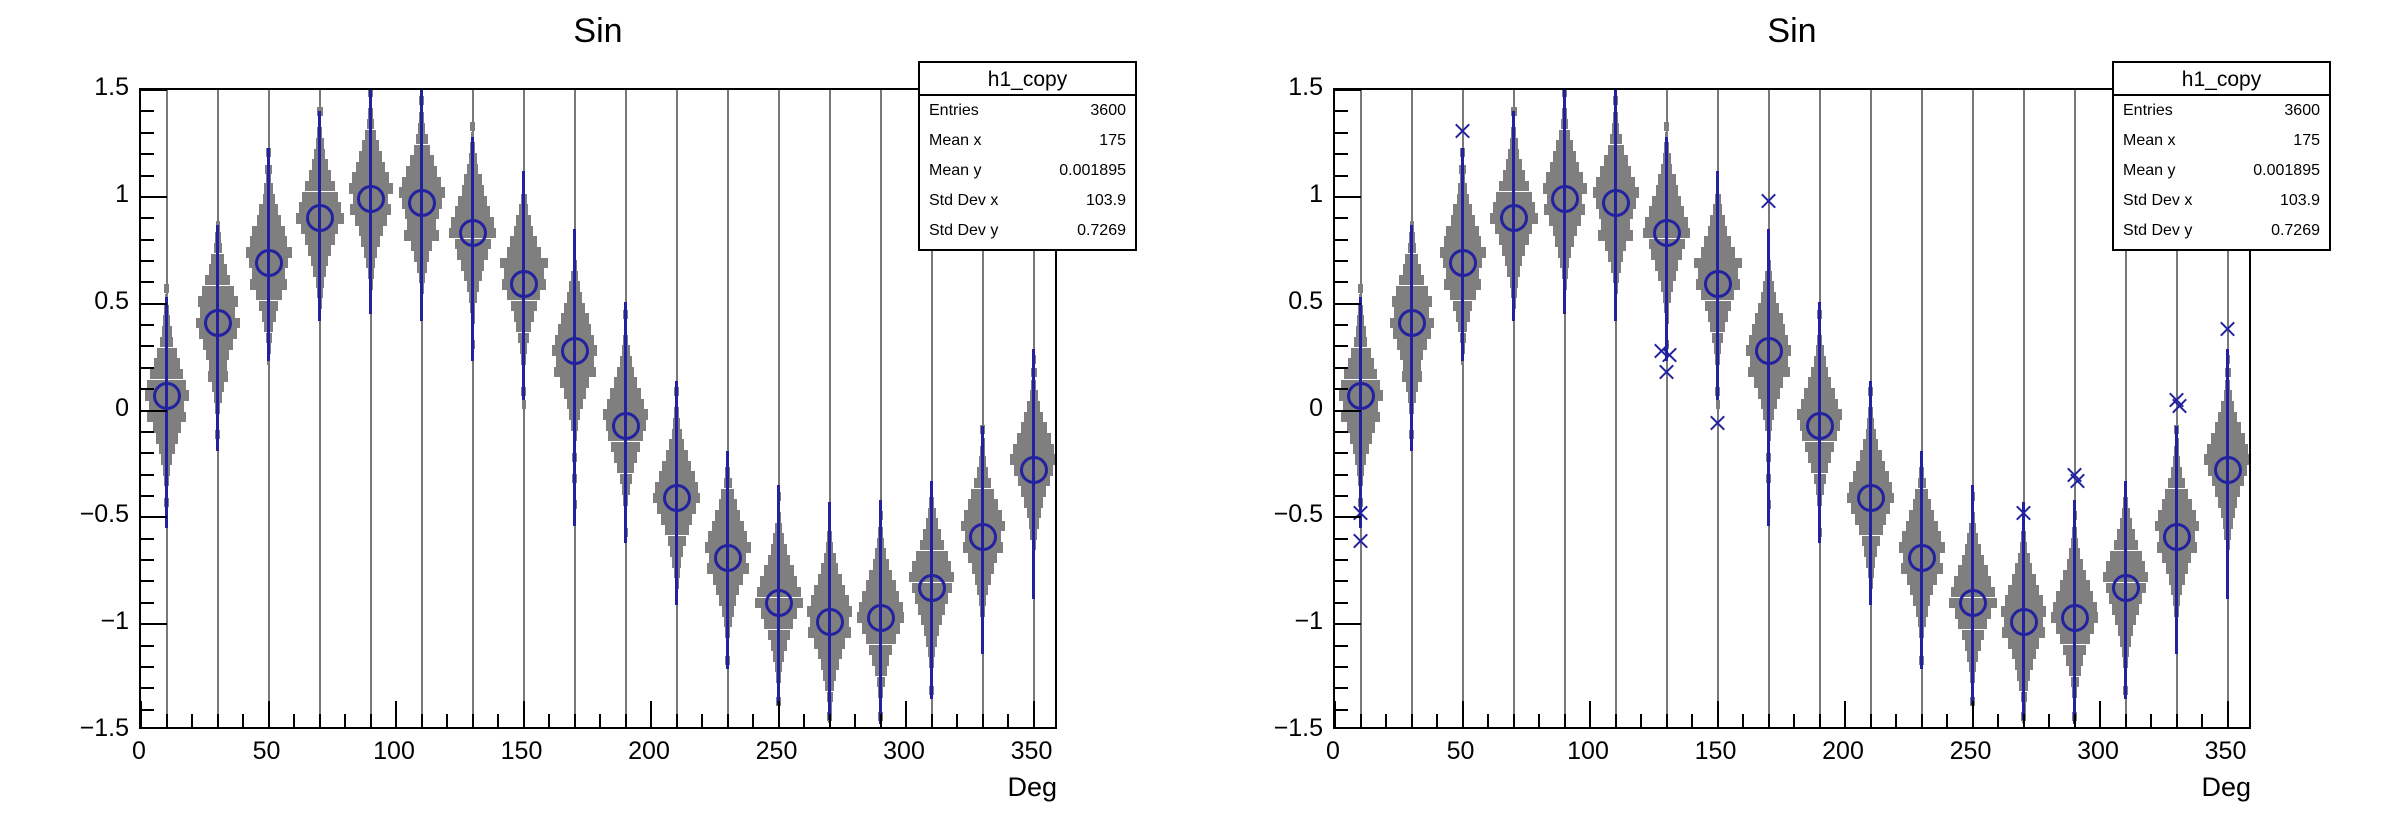 The image size is (2388, 816). I want to click on y-tick-label: −1.5, so click(104, 728).